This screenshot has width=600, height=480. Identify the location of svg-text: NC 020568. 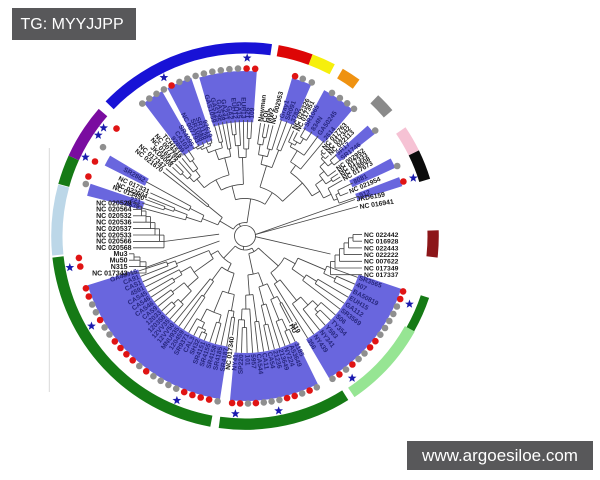
(114, 248).